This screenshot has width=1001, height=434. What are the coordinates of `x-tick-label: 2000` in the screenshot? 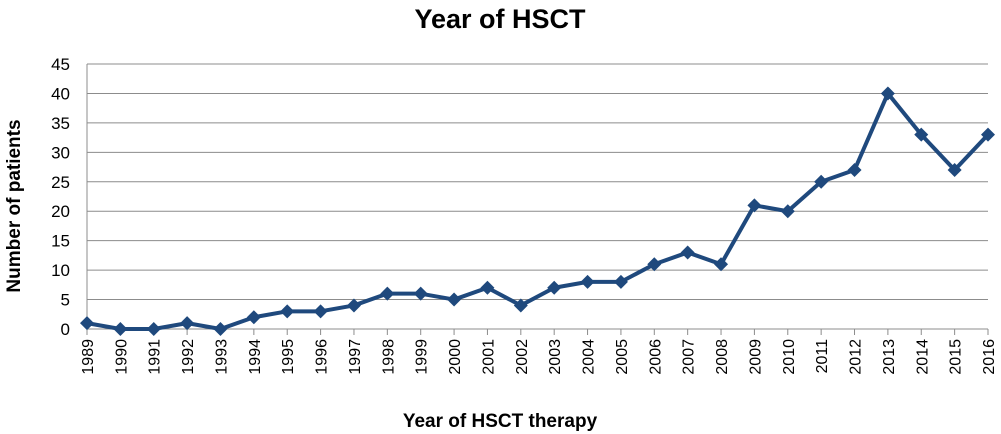 It's located at (455, 357).